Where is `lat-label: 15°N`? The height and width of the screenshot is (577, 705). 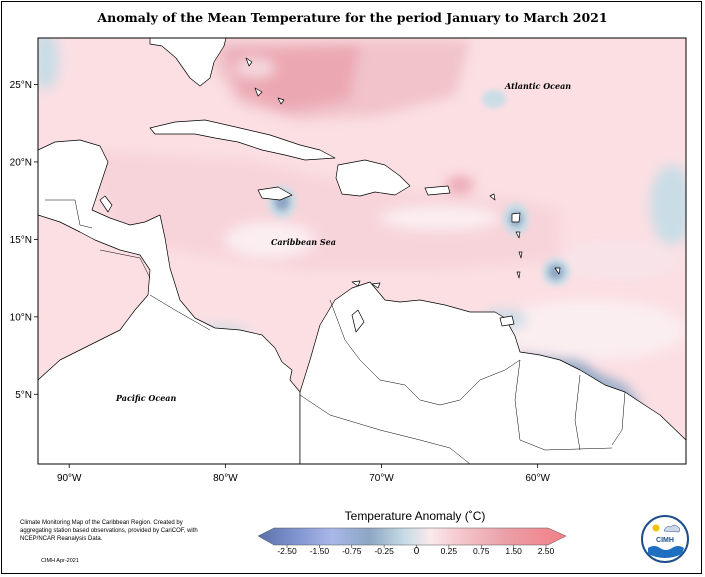 lat-label: 15°N is located at coordinates (21, 240).